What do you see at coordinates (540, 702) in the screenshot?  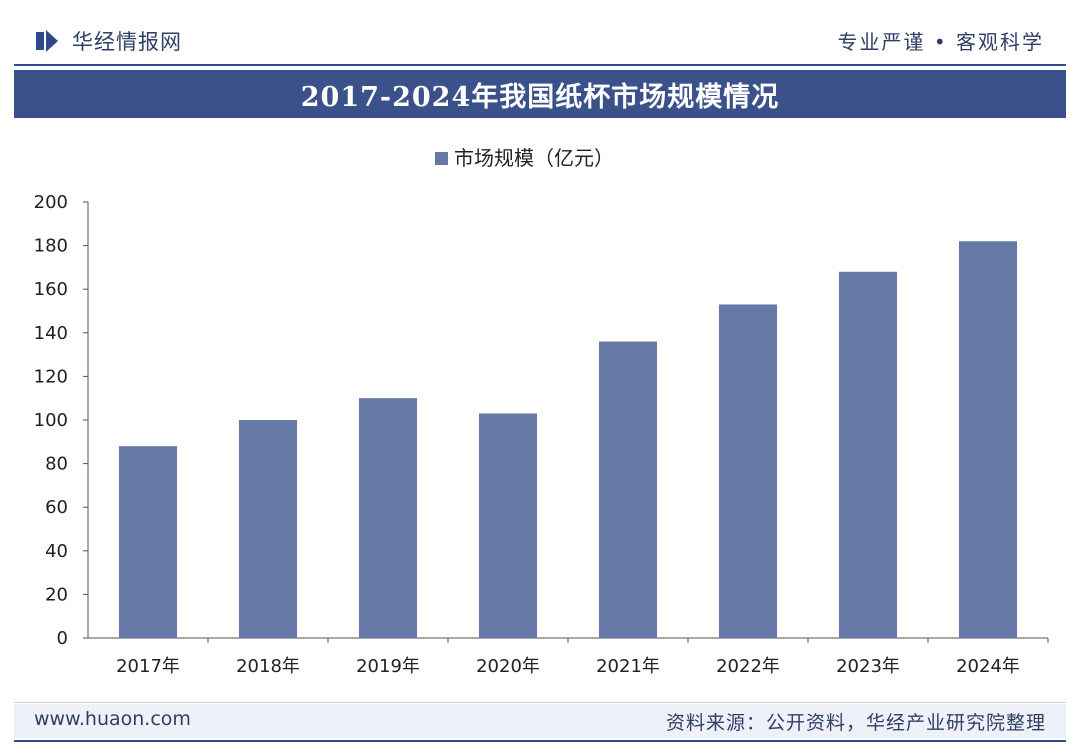 I see `footer-divider` at bounding box center [540, 702].